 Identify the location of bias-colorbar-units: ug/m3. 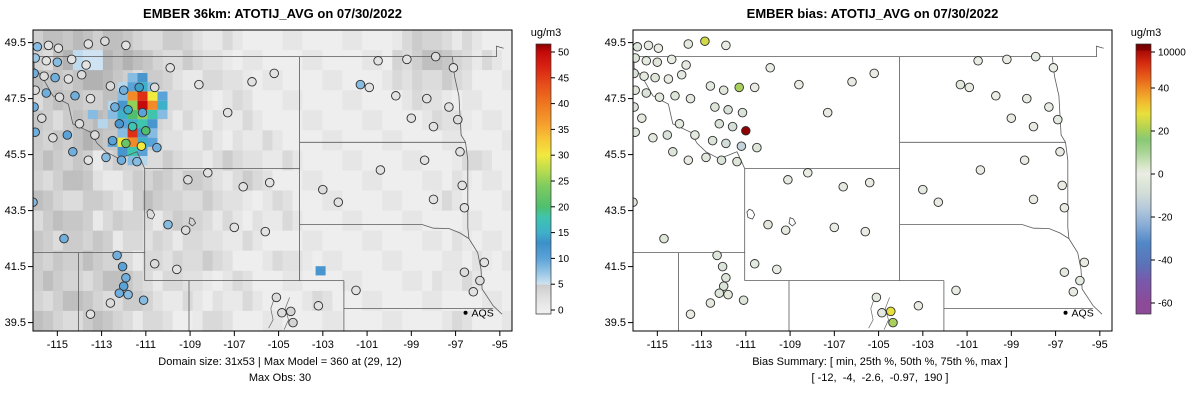
(1146, 33).